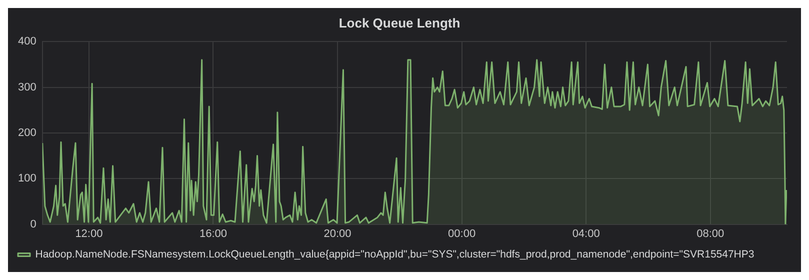  Describe the element at coordinates (338, 234) in the screenshot. I see `x-tick-label: 20:00` at that location.